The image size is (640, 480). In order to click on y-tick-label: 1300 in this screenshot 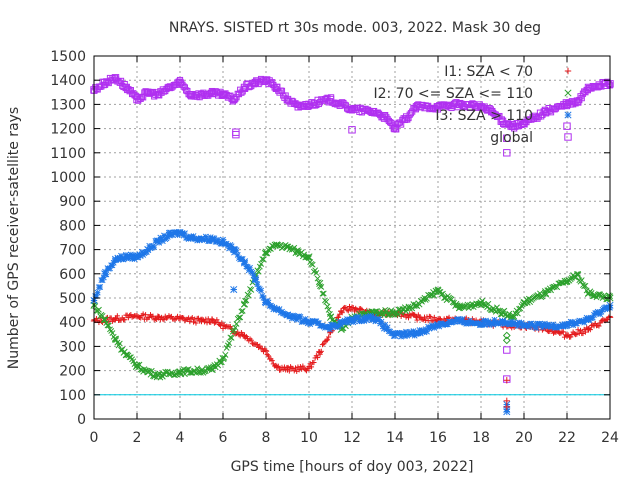, I will do `click(68, 105)`.